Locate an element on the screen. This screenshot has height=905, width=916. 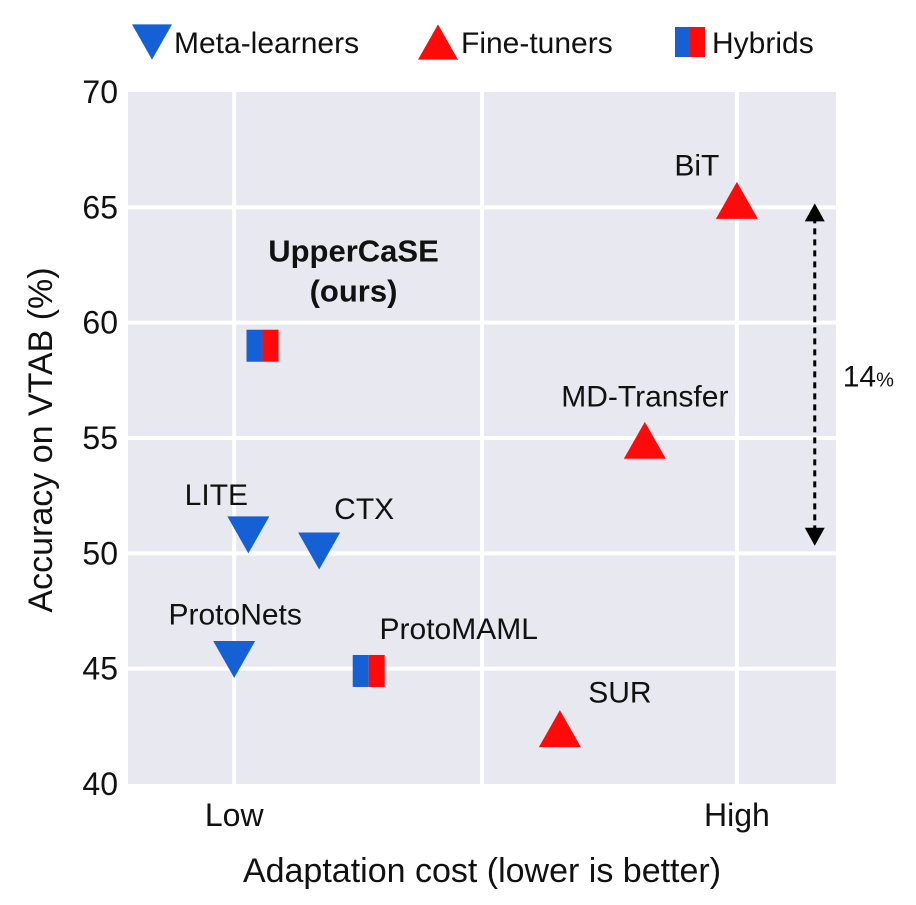
gap-annotation: 14% is located at coordinates (849, 374).